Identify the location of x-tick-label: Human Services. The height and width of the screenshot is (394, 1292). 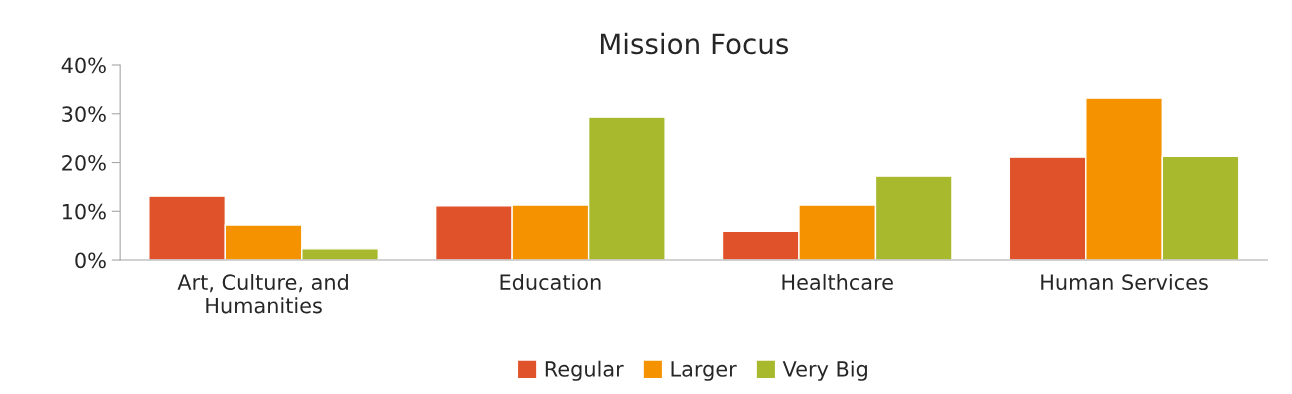
(1124, 282).